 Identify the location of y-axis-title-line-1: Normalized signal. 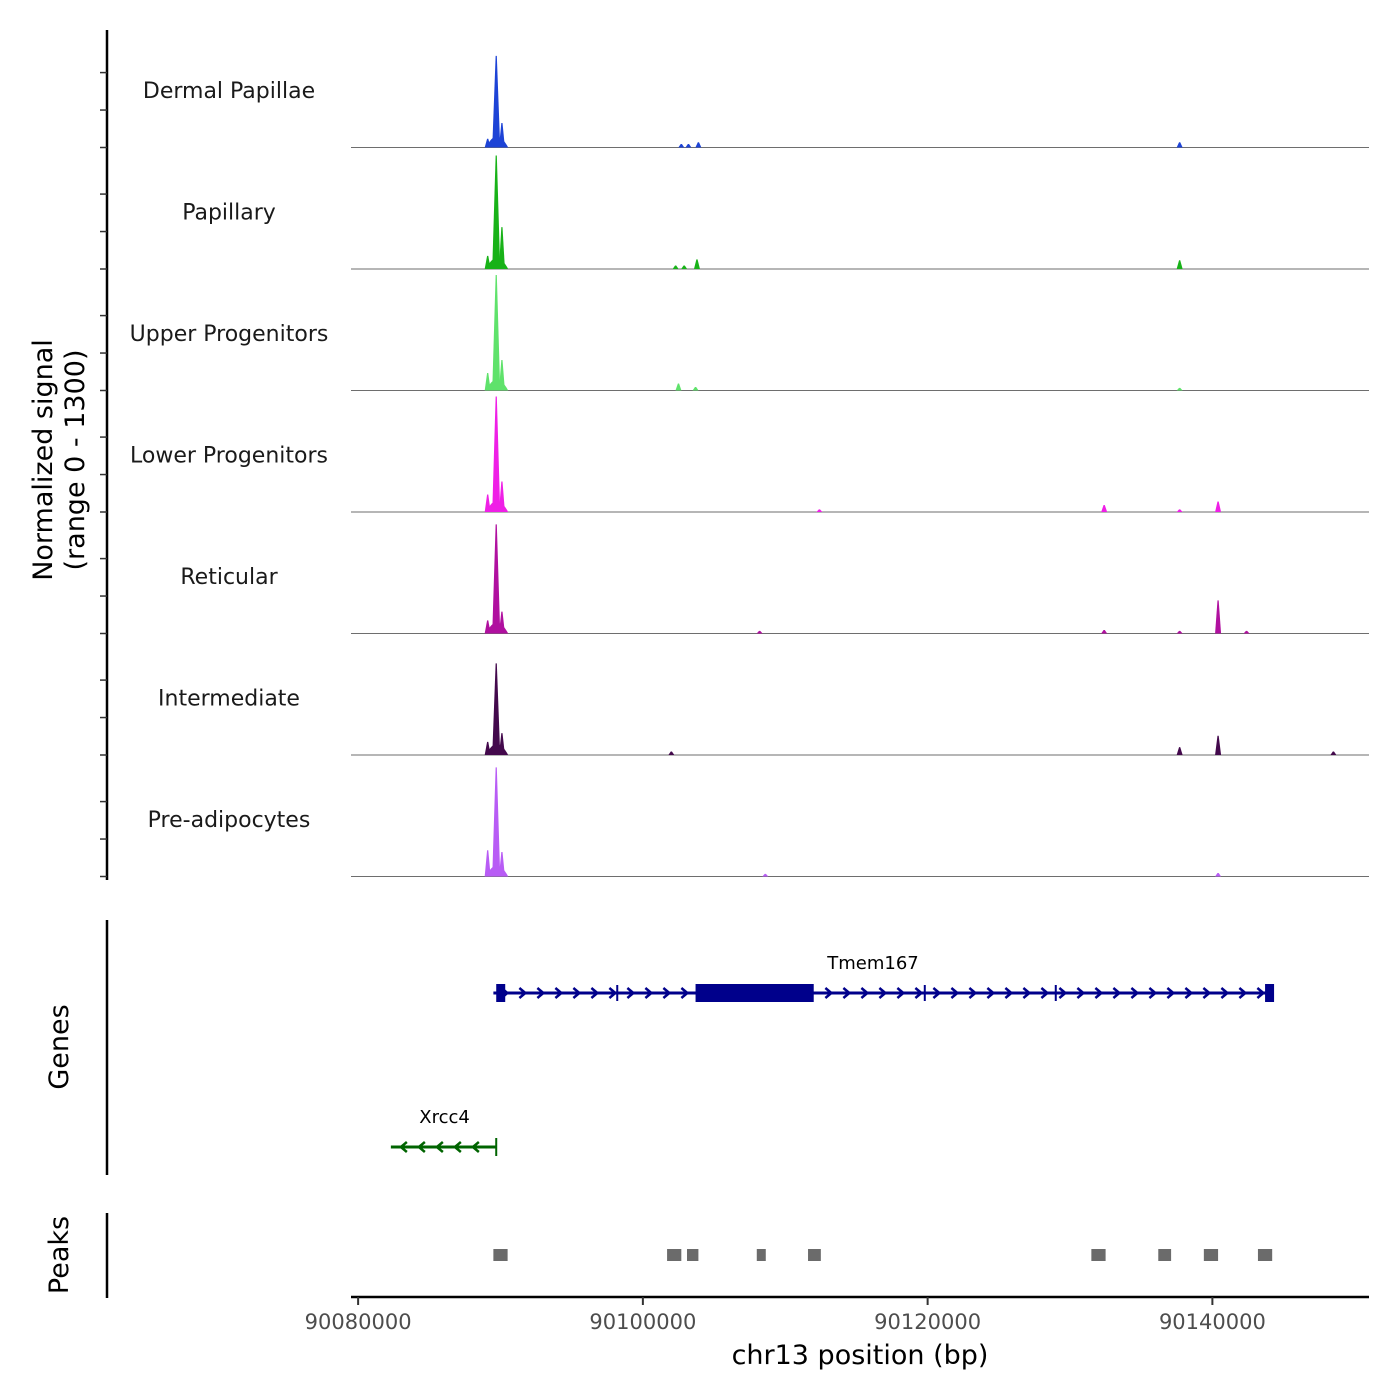
(43, 460).